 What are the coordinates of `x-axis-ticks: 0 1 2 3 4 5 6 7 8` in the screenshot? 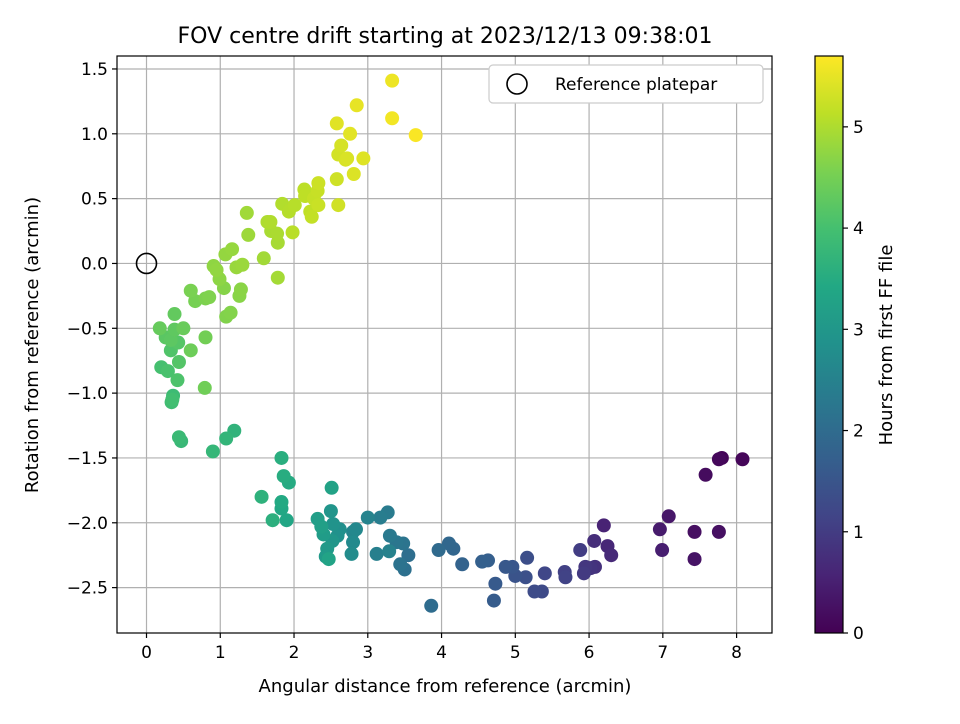 It's located at (441, 648).